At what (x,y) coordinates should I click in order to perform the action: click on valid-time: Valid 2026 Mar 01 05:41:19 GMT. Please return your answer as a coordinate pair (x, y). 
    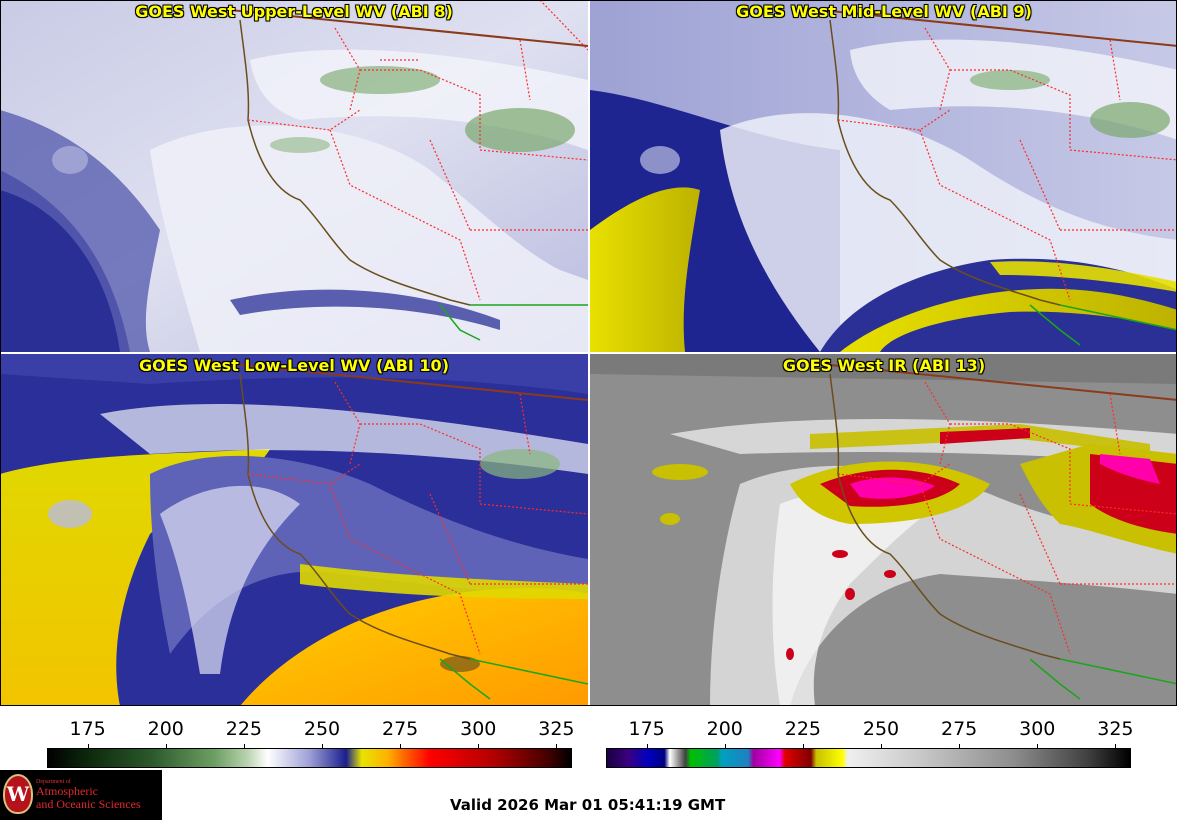
    Looking at the image, I should click on (588, 805).